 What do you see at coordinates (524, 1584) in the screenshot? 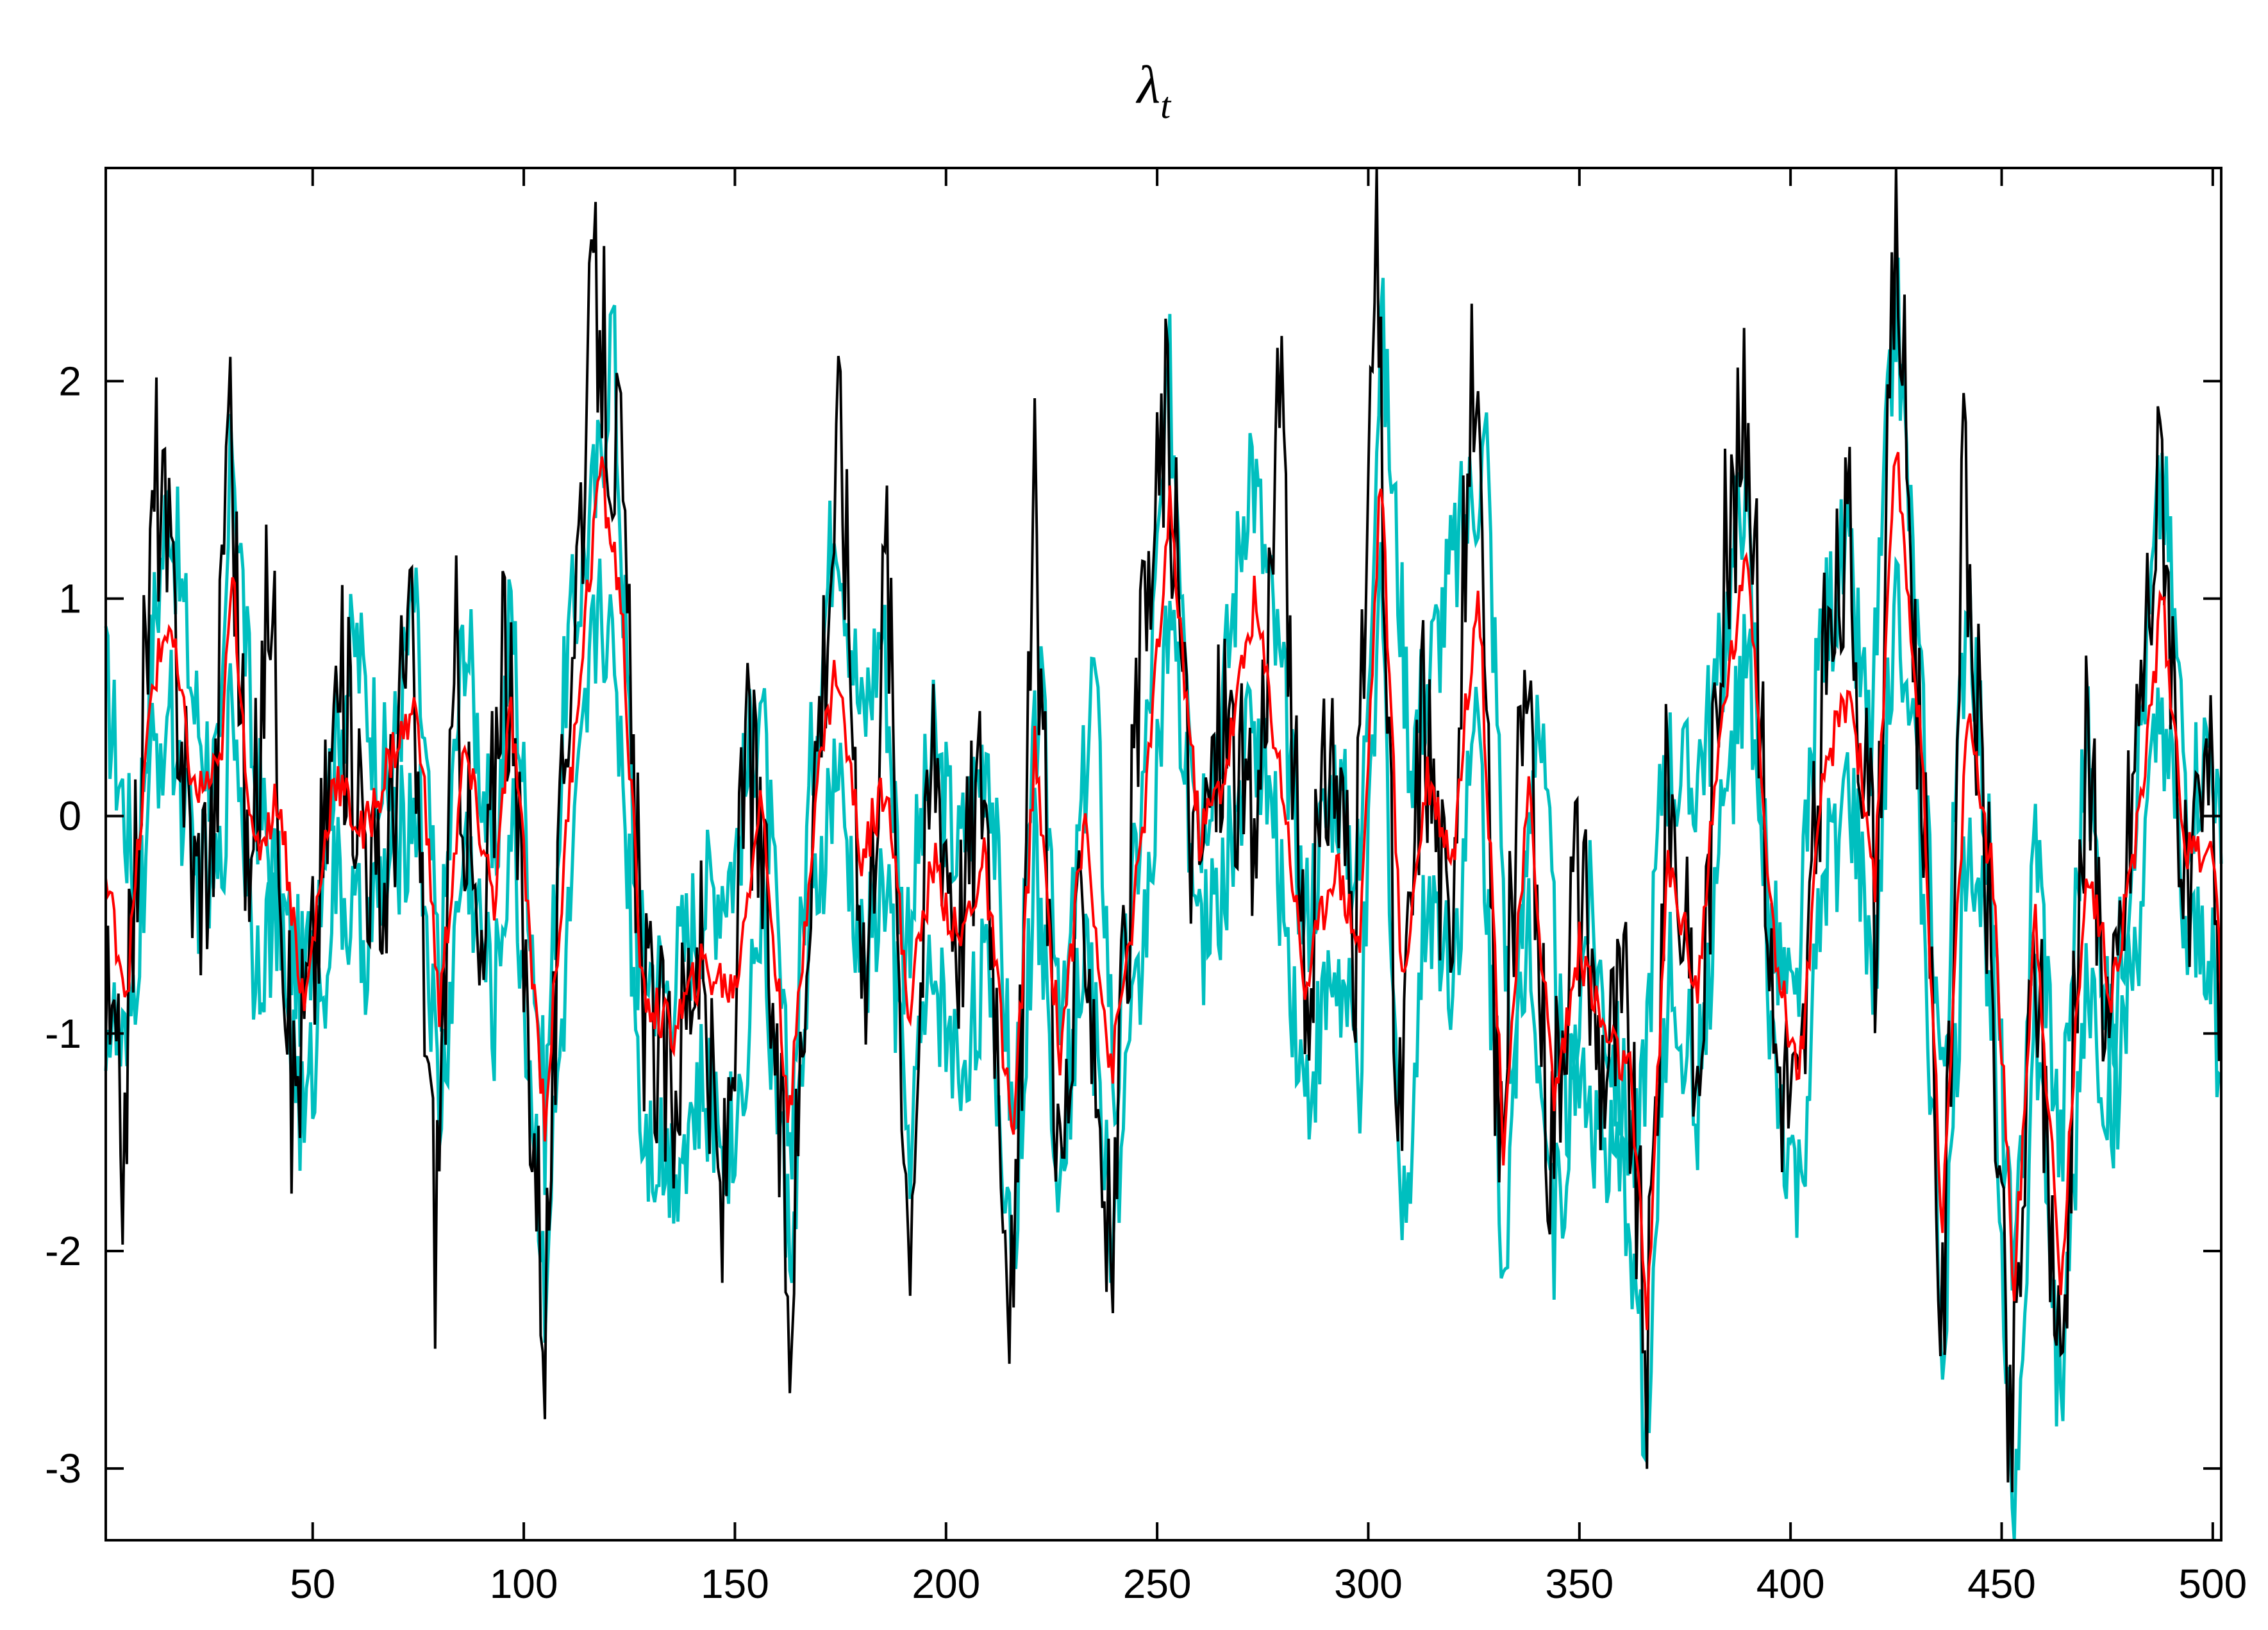
I see `x-tick-label: 100` at bounding box center [524, 1584].